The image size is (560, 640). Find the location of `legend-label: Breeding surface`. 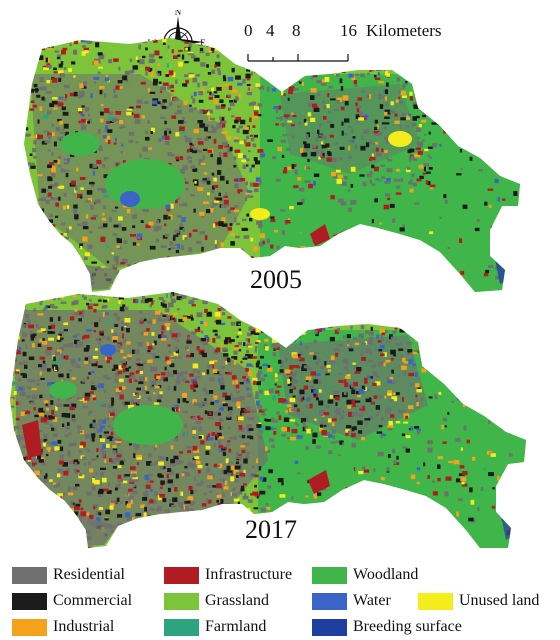

legend-label: Breeding surface is located at coordinates (407, 626).